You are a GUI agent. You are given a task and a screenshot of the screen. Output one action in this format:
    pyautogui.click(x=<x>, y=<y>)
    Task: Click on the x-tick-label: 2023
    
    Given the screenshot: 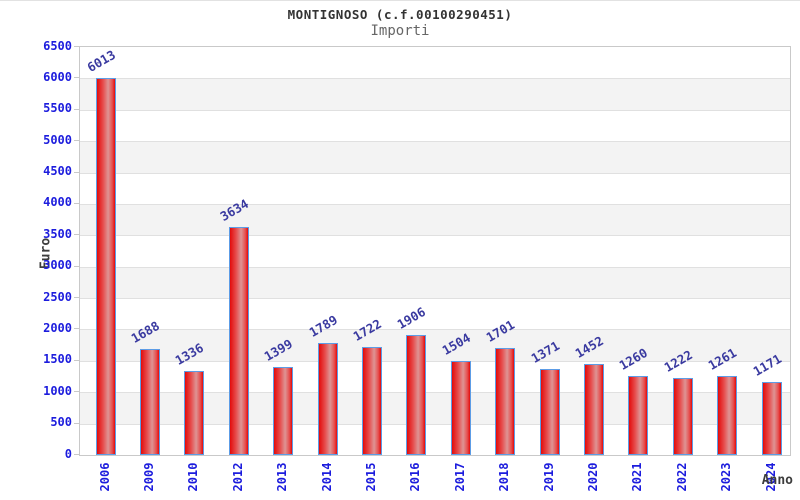 What is the action you would take?
    pyautogui.click(x=726, y=477)
    